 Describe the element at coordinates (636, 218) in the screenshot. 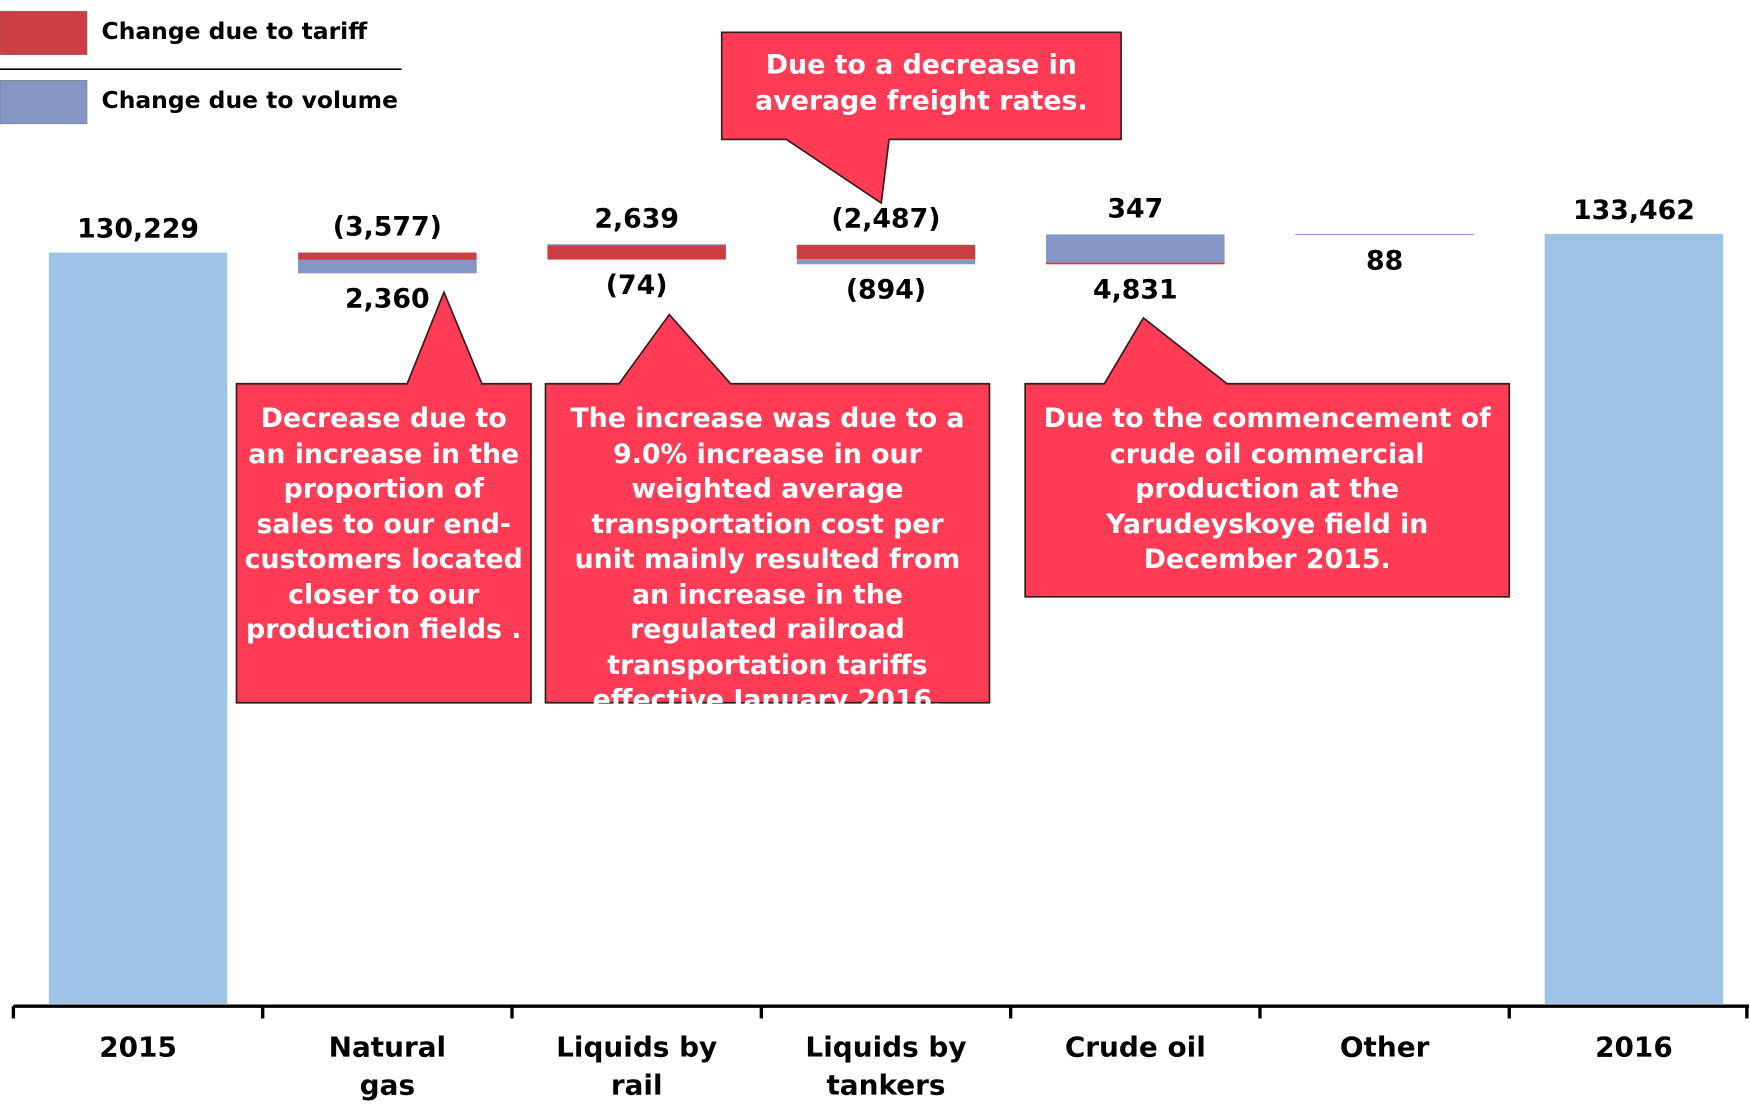

I see `delta-label: 2,639` at that location.